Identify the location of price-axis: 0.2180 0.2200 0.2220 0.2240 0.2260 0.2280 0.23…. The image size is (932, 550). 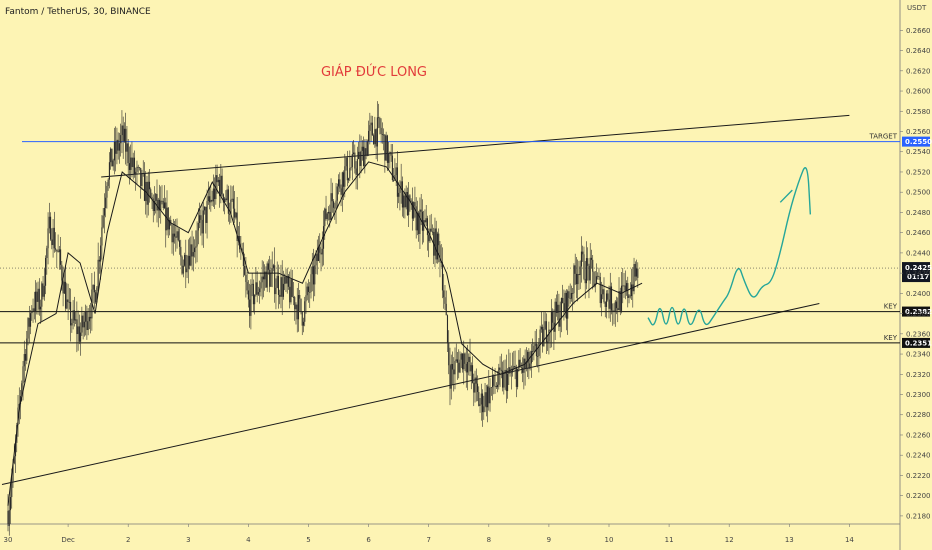
(915, 274).